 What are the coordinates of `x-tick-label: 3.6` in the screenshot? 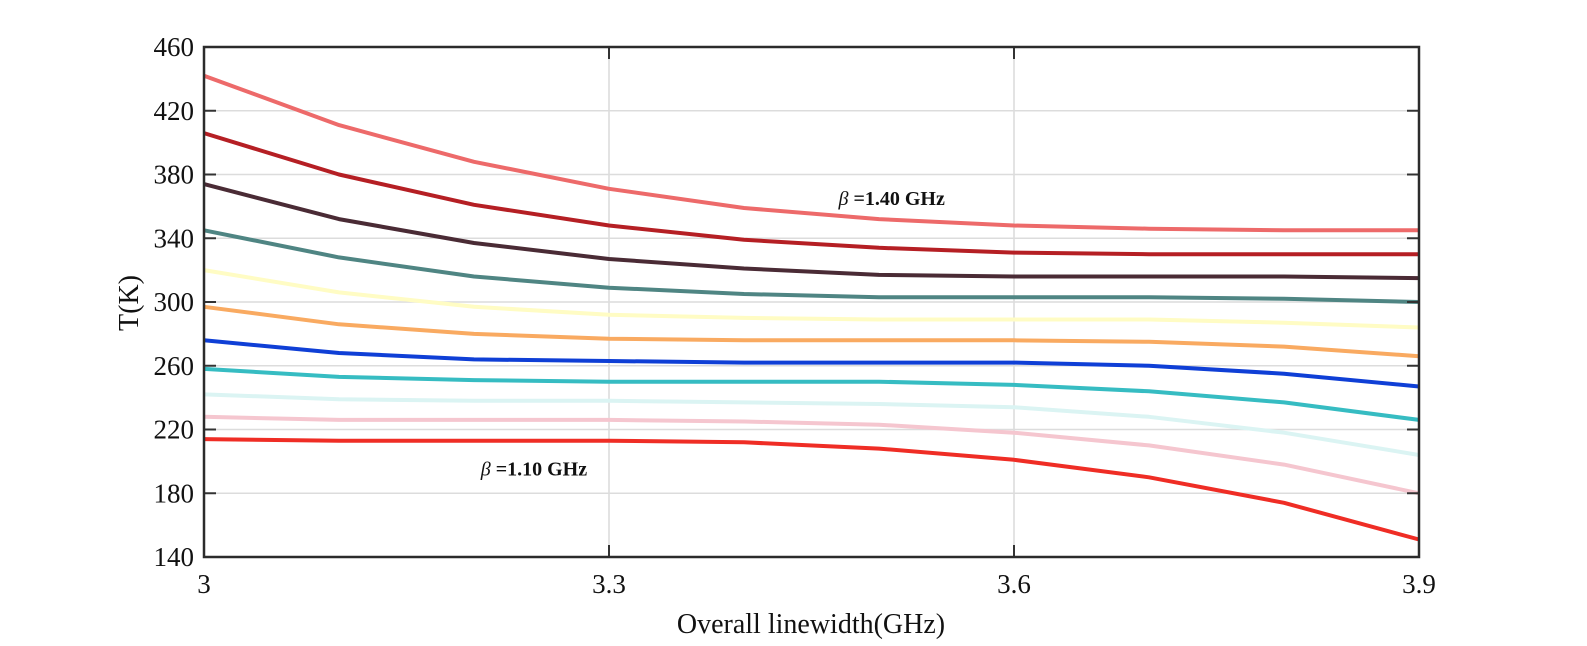 It's located at (1014, 584).